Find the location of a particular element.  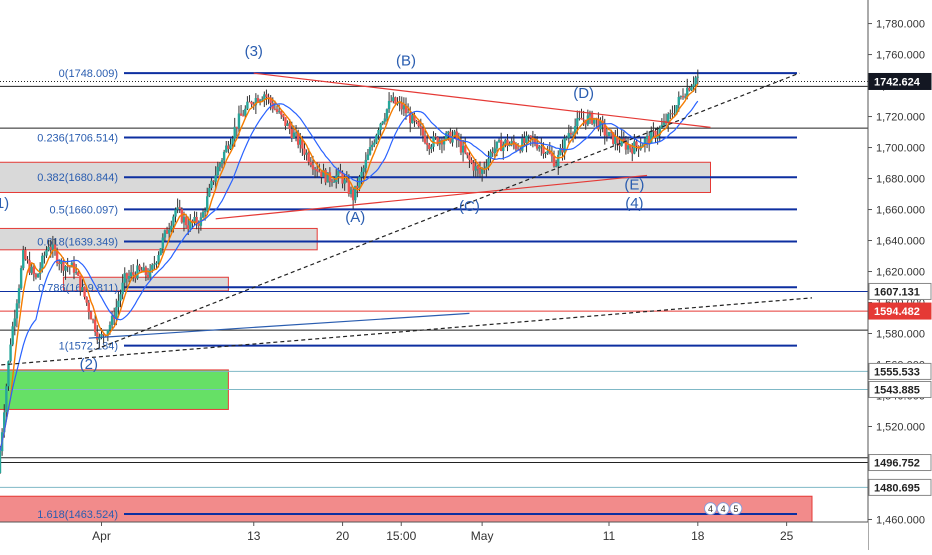

wave-label-5: (C) is located at coordinates (469, 206).